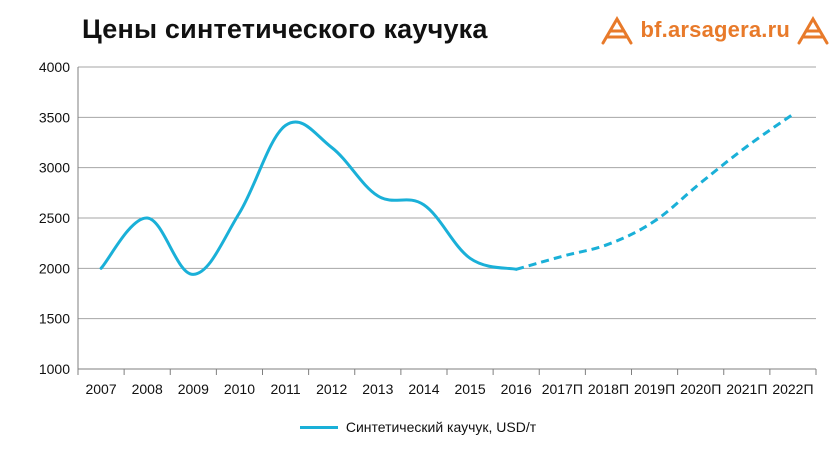  I want to click on x-tick-label: 2016, so click(516, 389).